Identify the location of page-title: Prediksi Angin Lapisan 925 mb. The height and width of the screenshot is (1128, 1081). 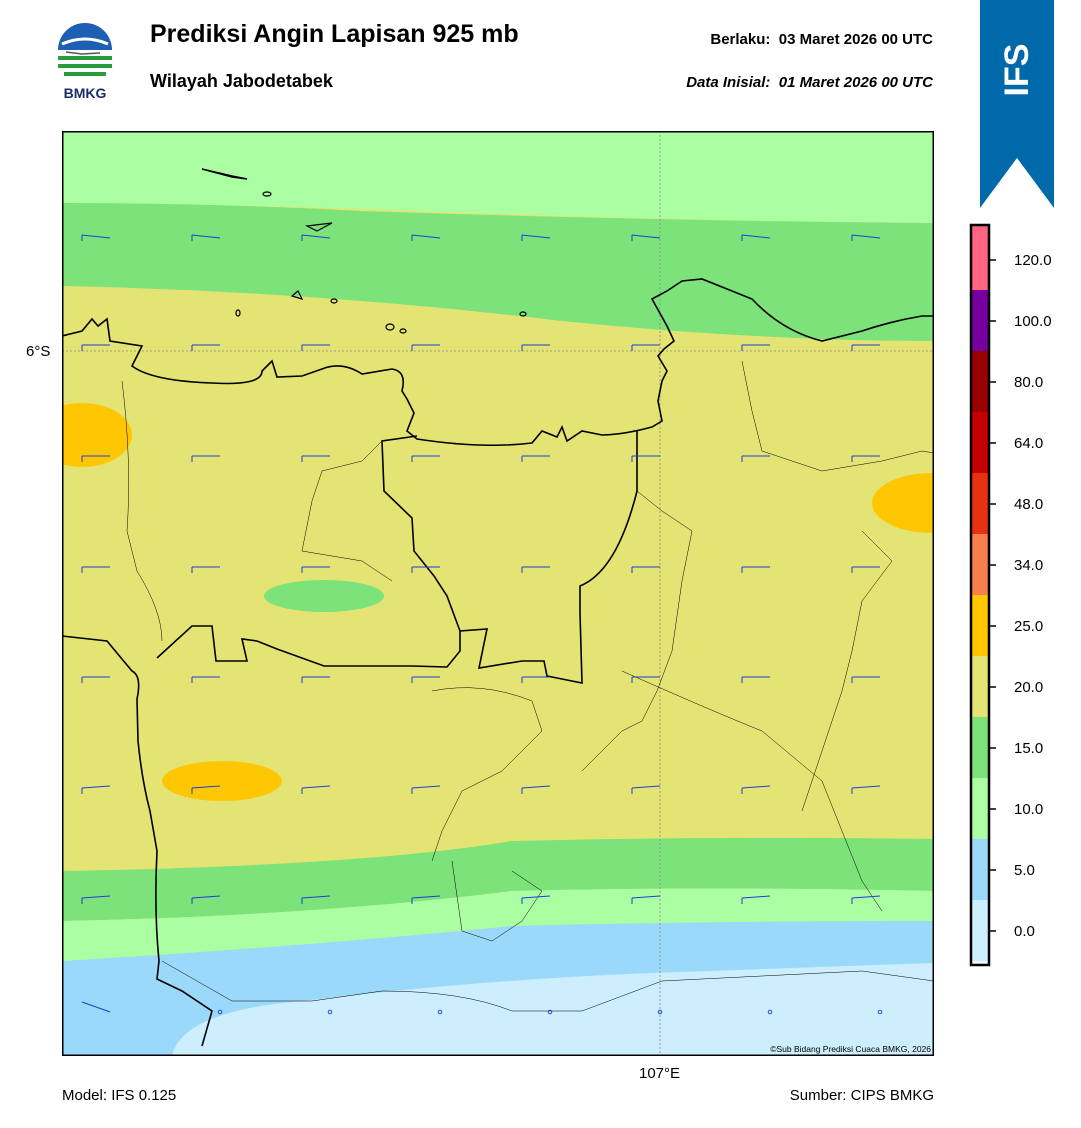
(334, 34).